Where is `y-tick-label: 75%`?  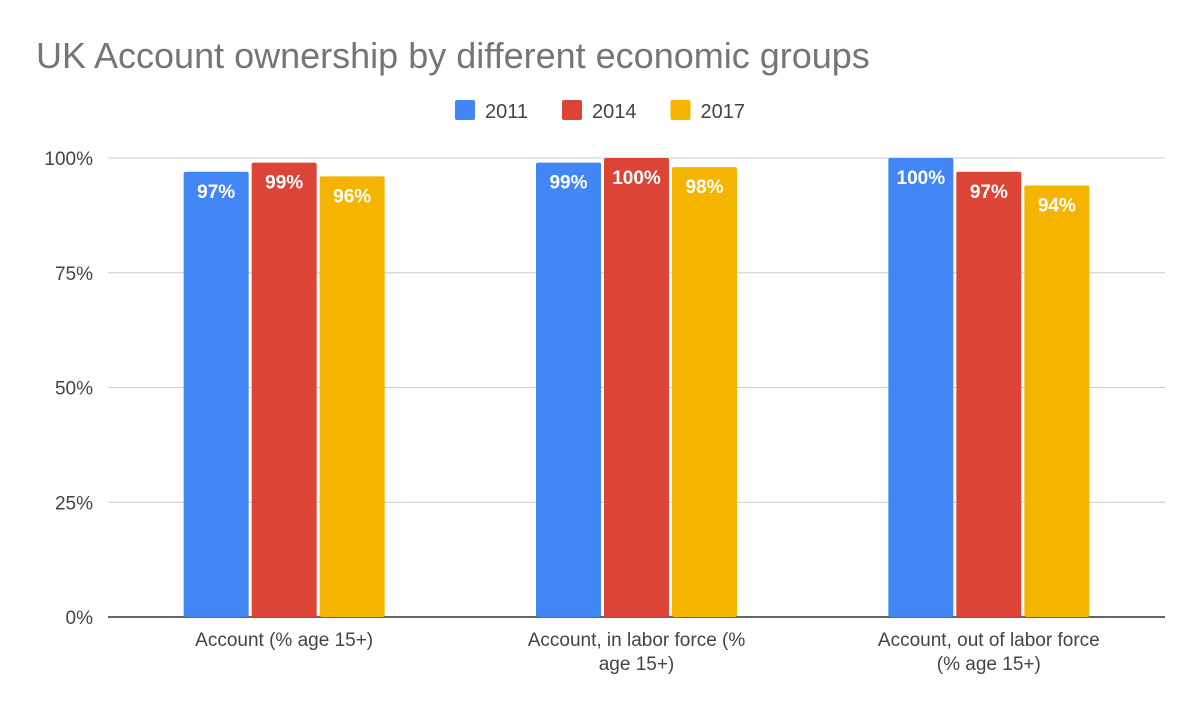
y-tick-label: 75% is located at coordinates (74, 274).